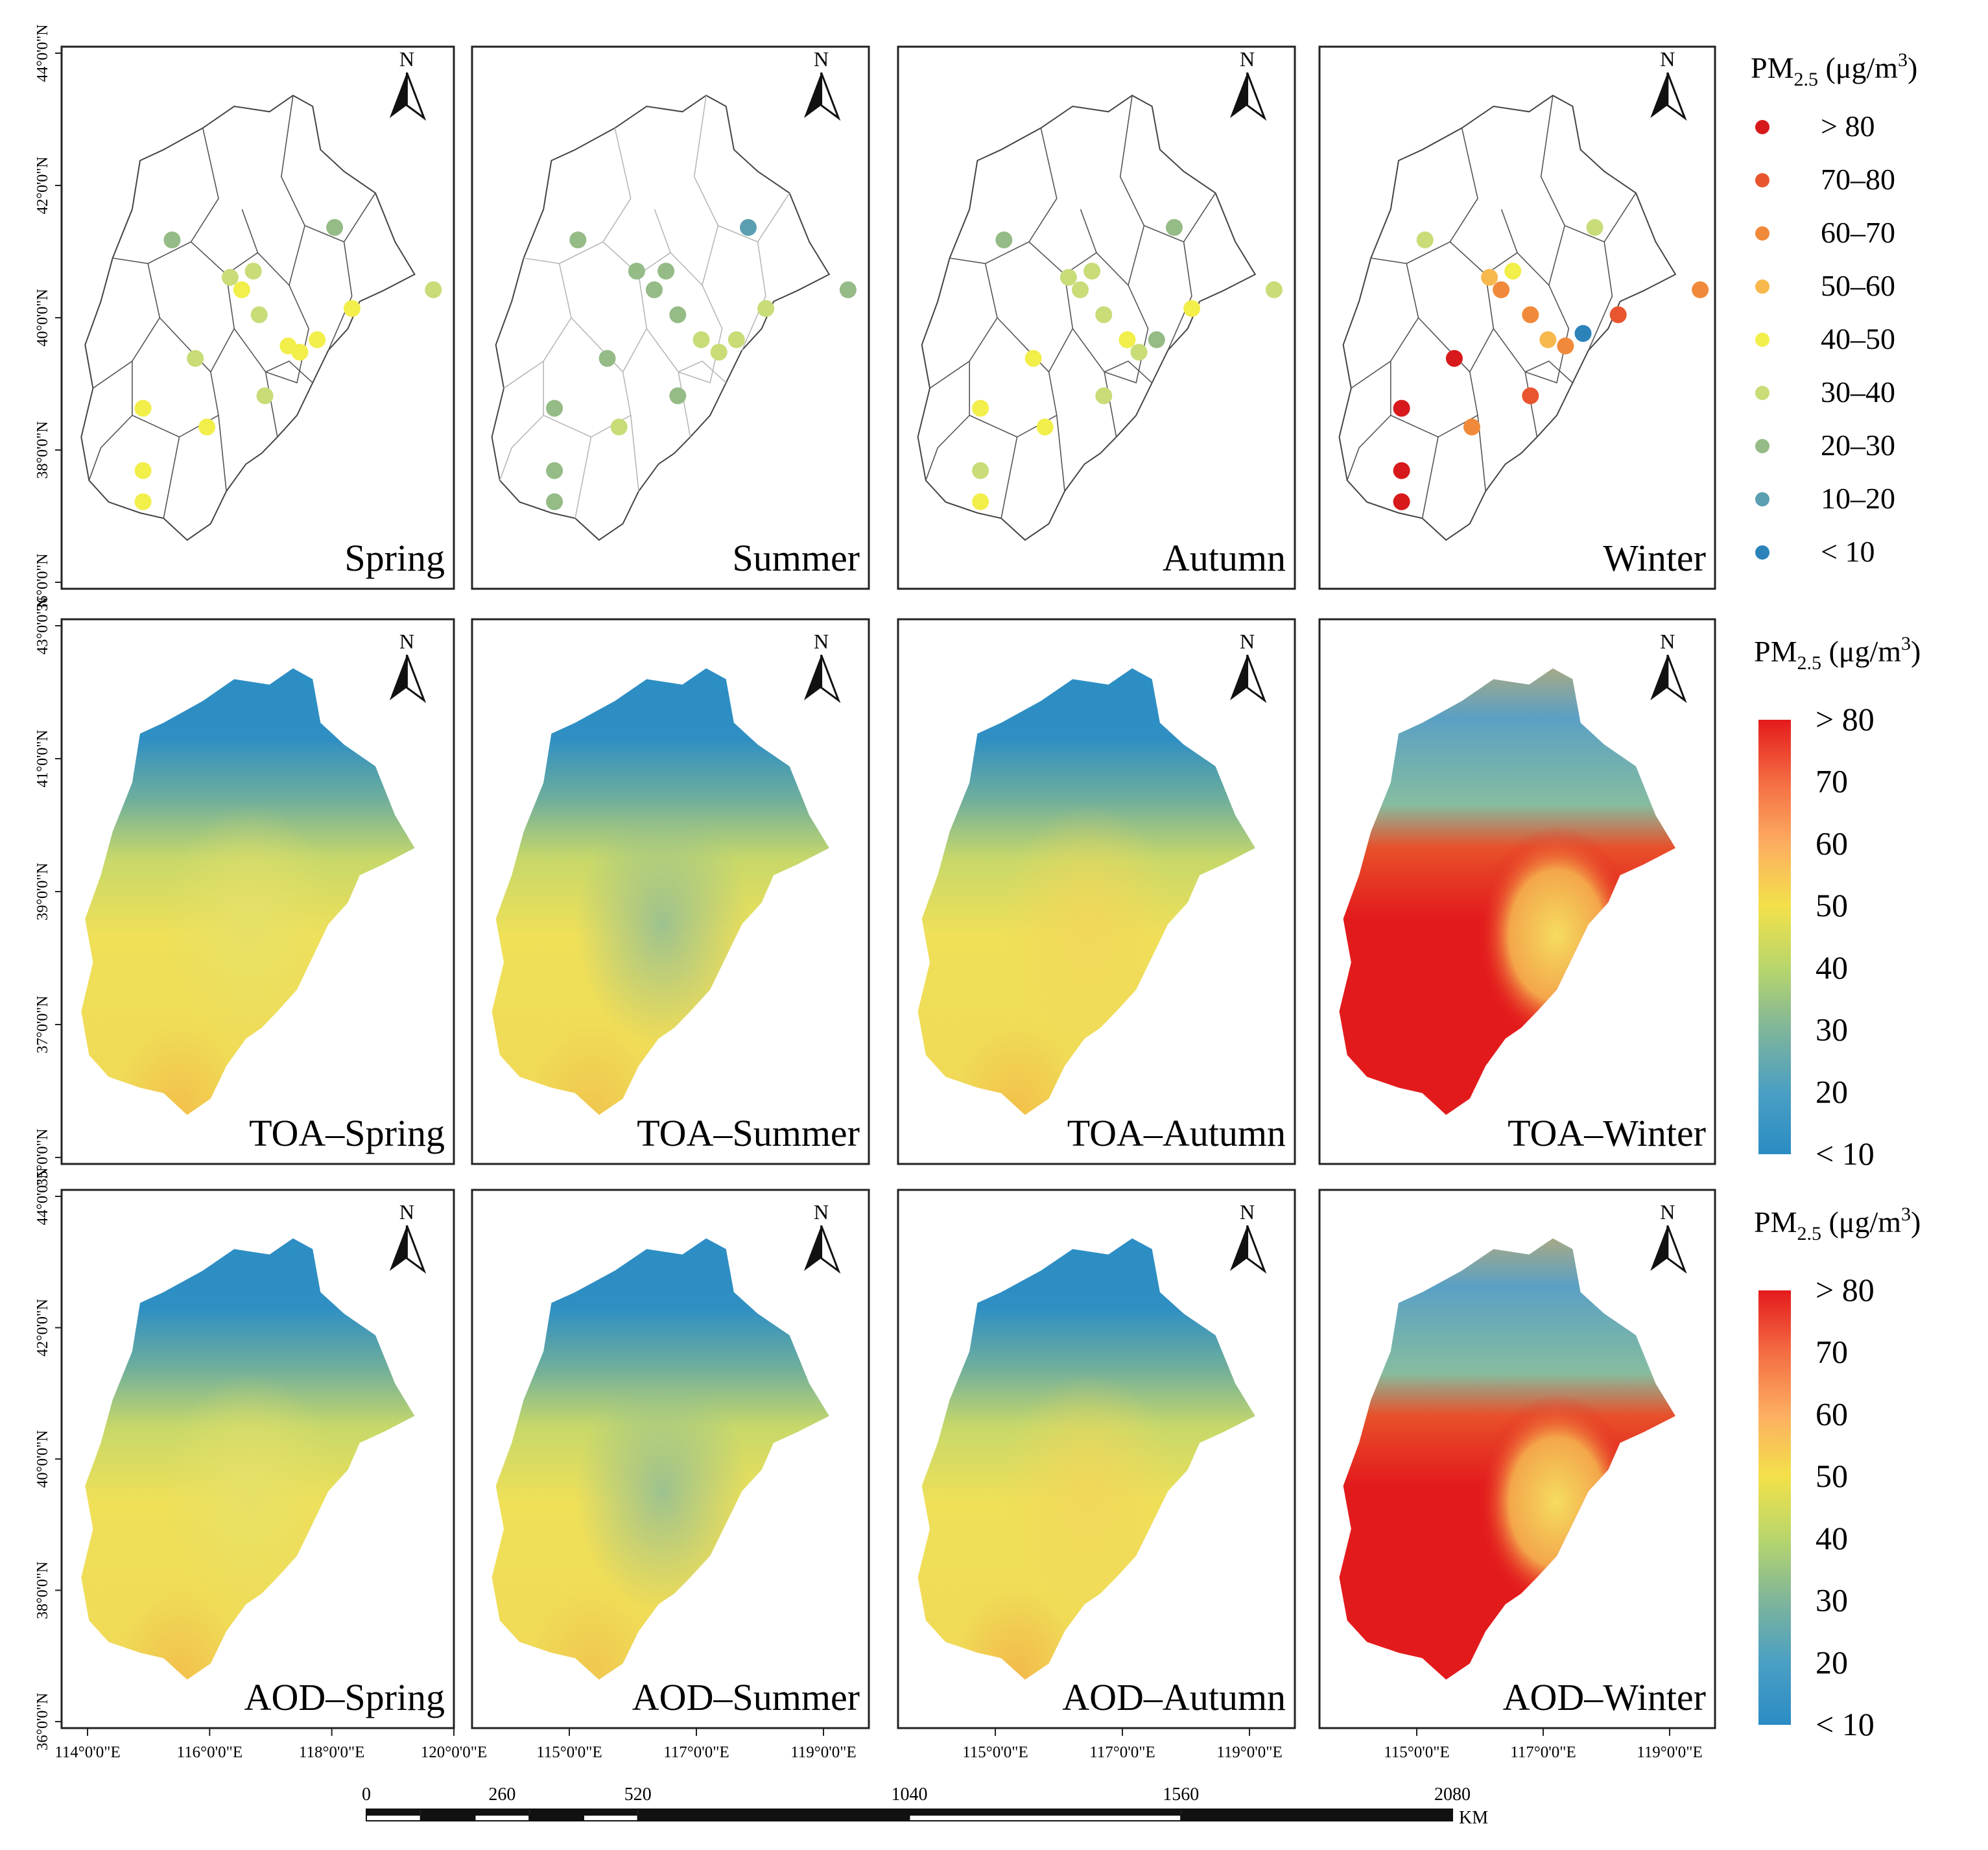 Image resolution: width=1988 pixels, height=1850 pixels. Describe the element at coordinates (1774, 1508) in the screenshot. I see `color-ramp-bar` at that location.